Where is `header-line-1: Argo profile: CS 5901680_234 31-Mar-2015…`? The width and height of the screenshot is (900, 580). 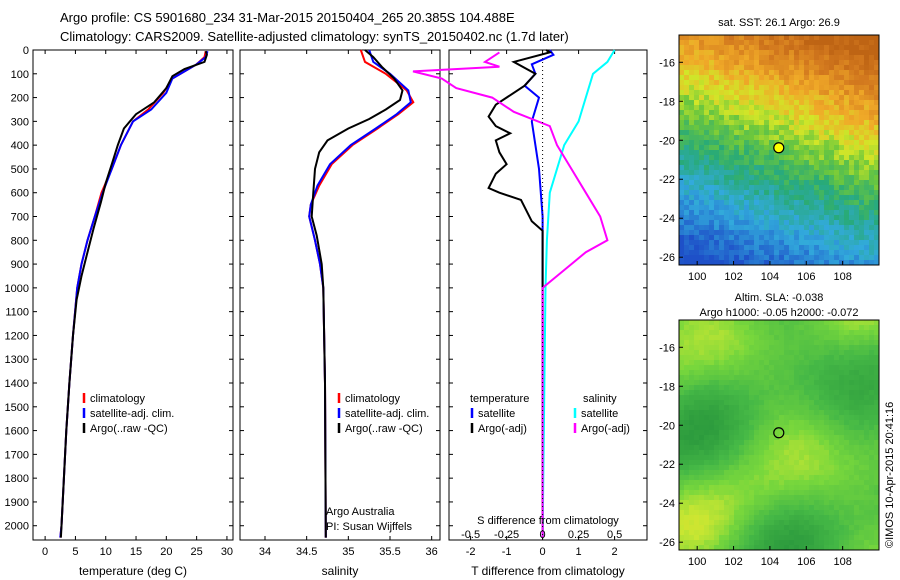
header-line-1: Argo profile: CS 5901680_234 31-Mar-2015… is located at coordinates (287, 17).